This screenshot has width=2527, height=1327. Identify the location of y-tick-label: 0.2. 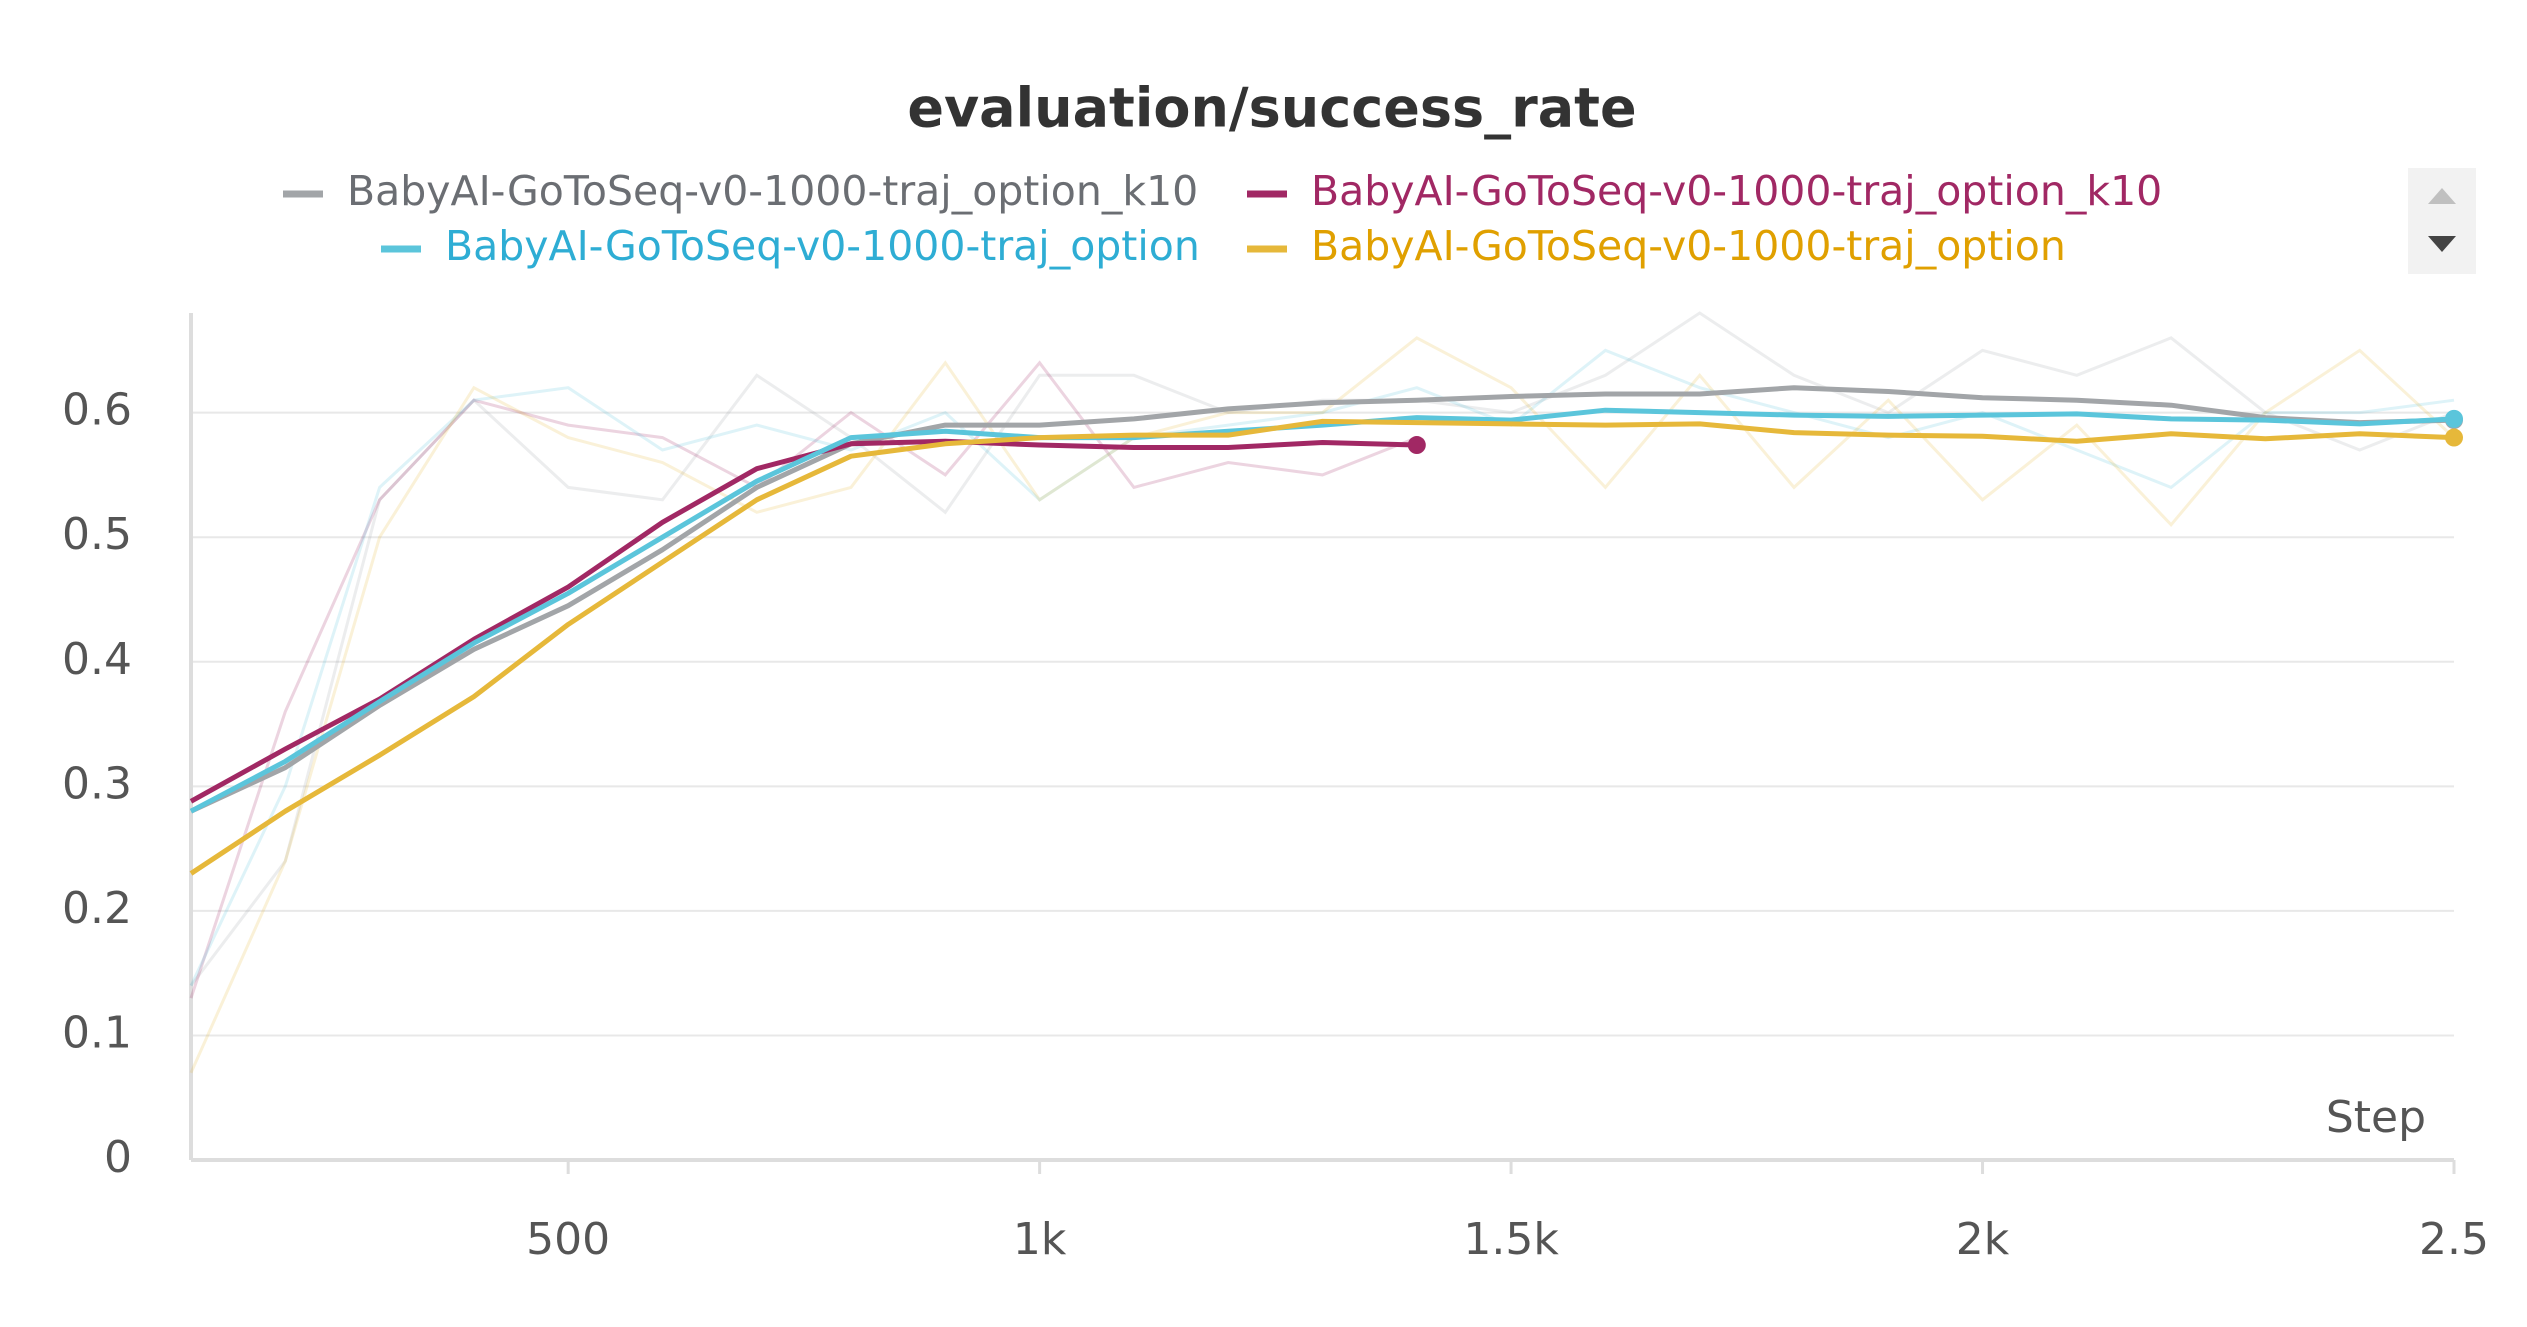
(97, 908).